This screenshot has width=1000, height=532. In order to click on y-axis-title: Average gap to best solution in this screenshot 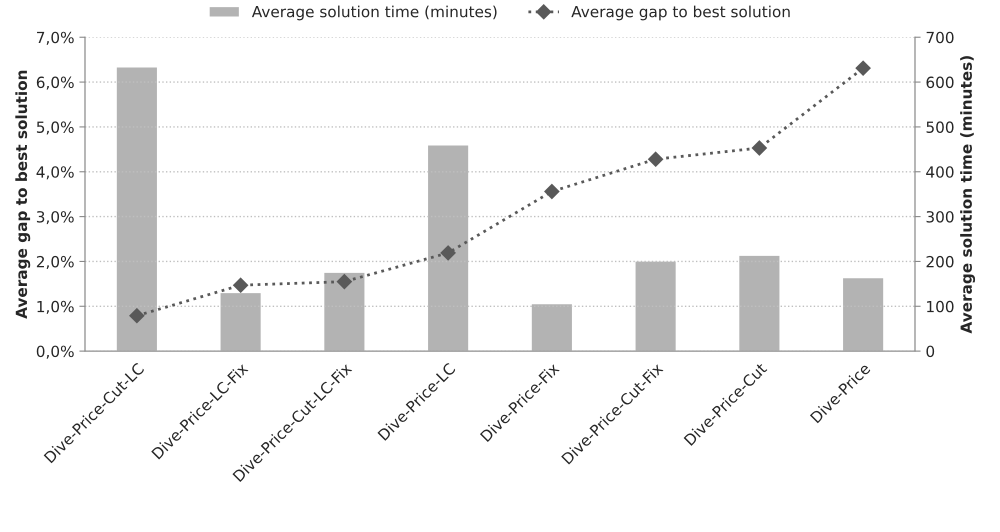, I will do `click(22, 194)`.